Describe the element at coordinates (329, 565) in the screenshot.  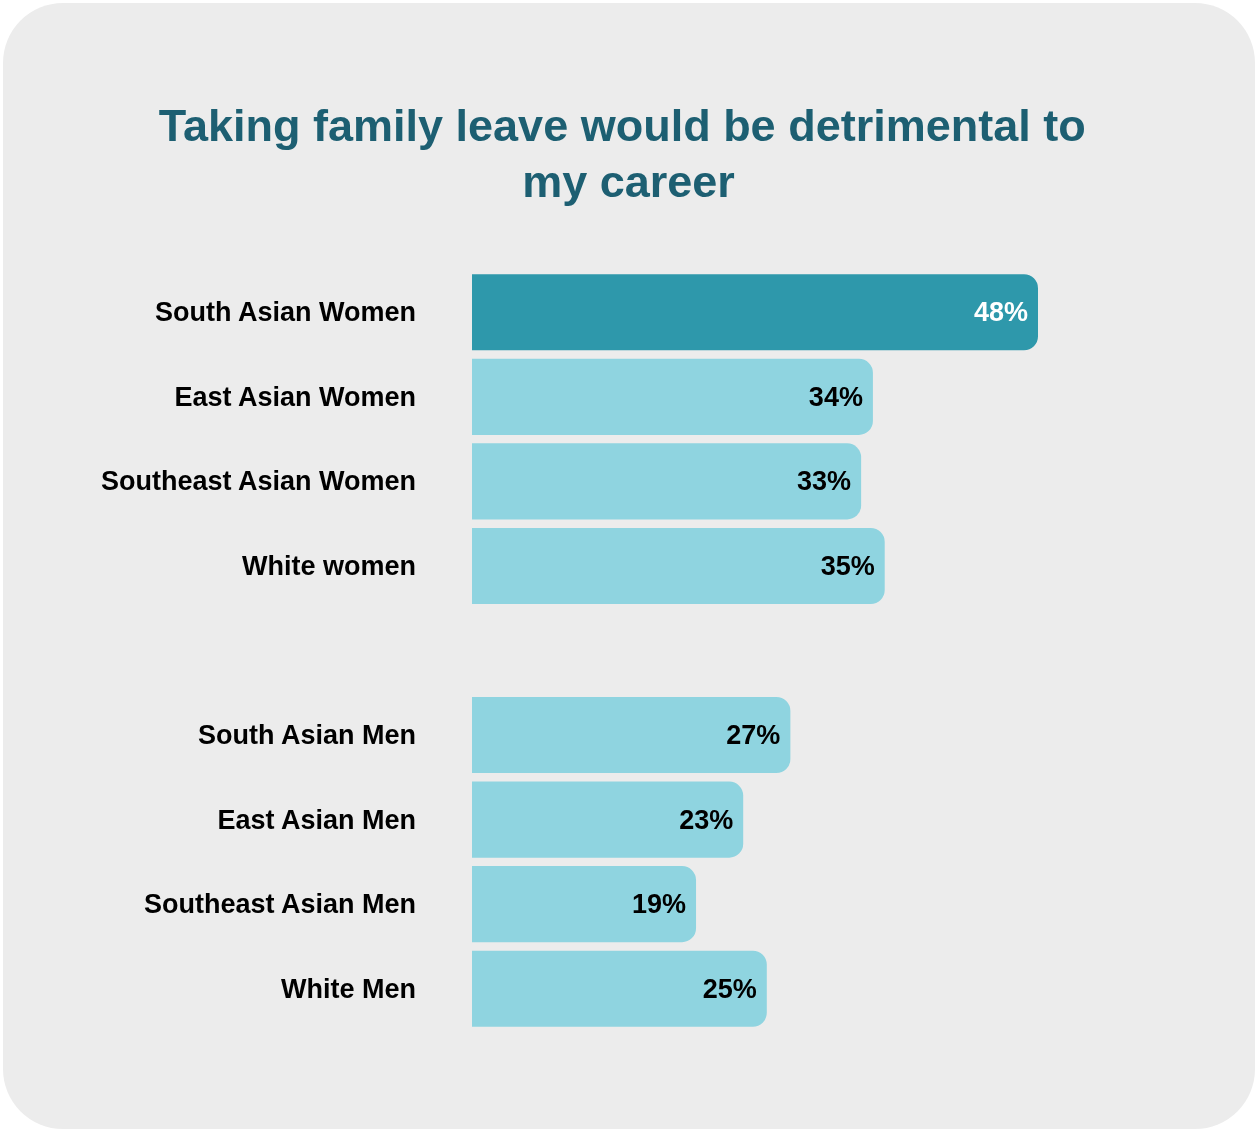
I see `y-tick-label: White women` at that location.